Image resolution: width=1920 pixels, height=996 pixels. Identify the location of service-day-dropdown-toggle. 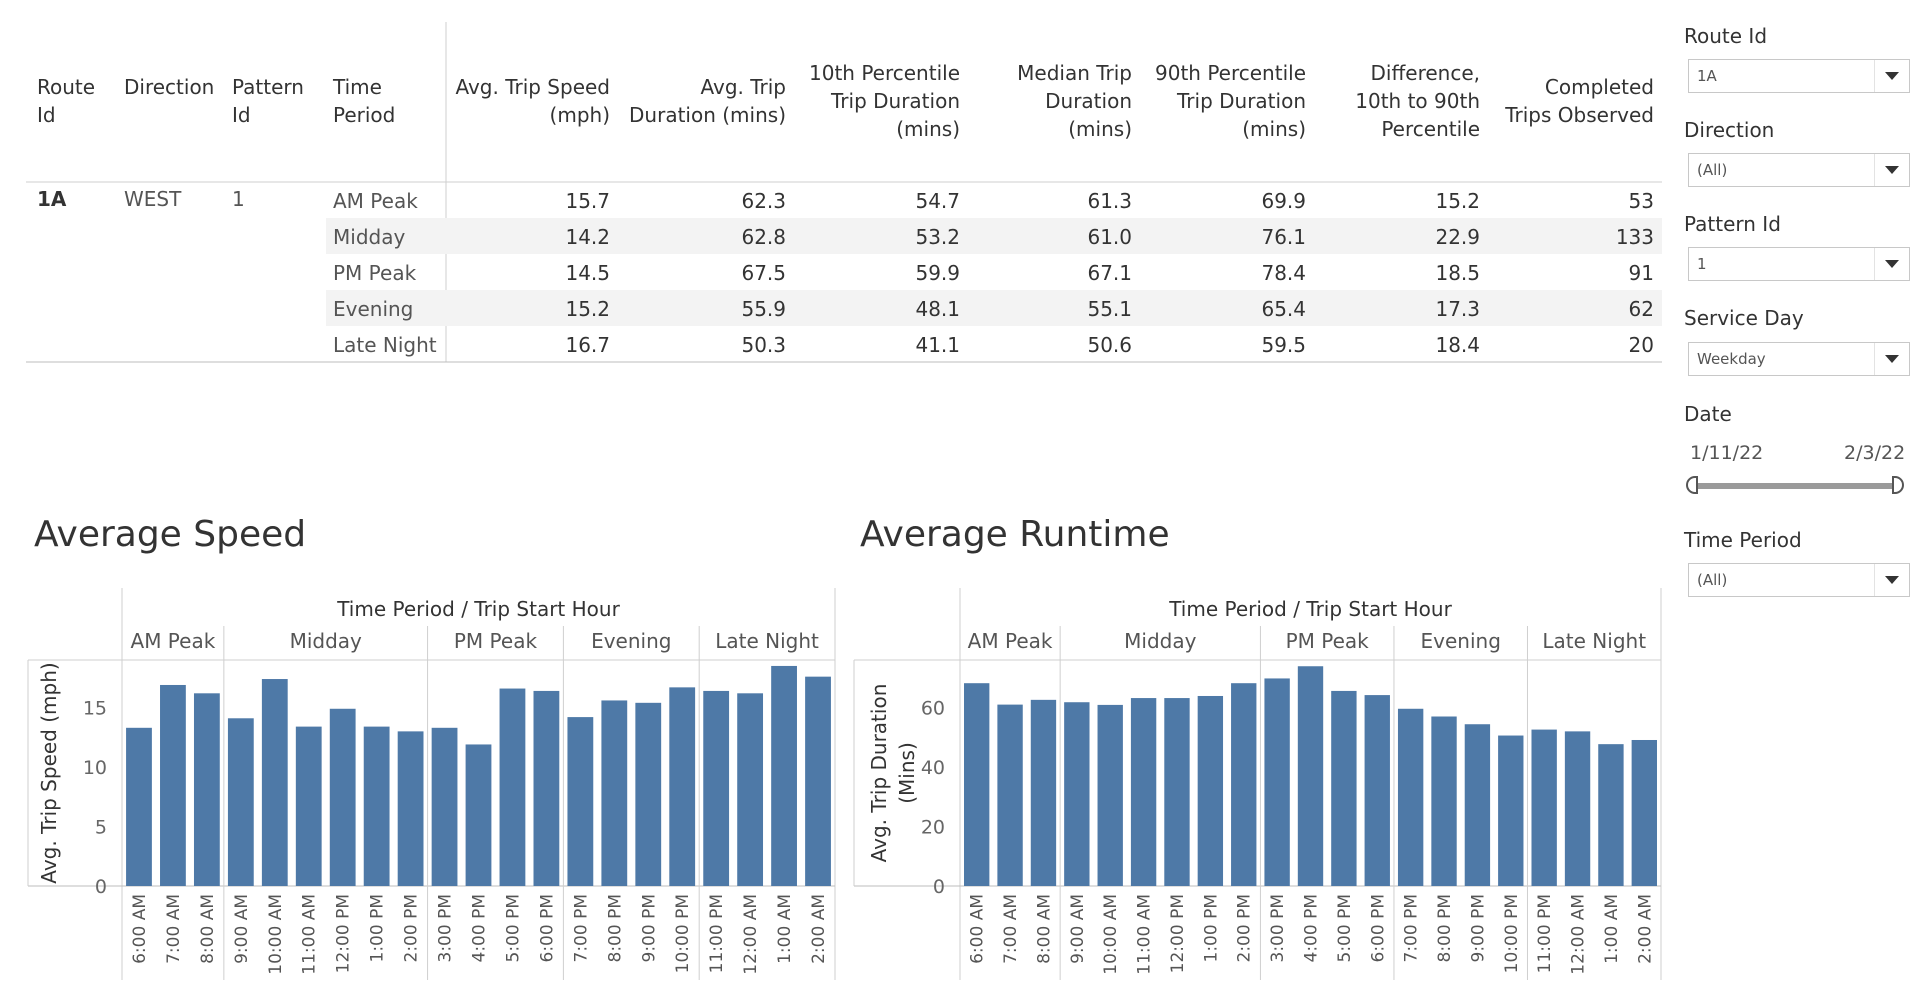
(1891, 359).